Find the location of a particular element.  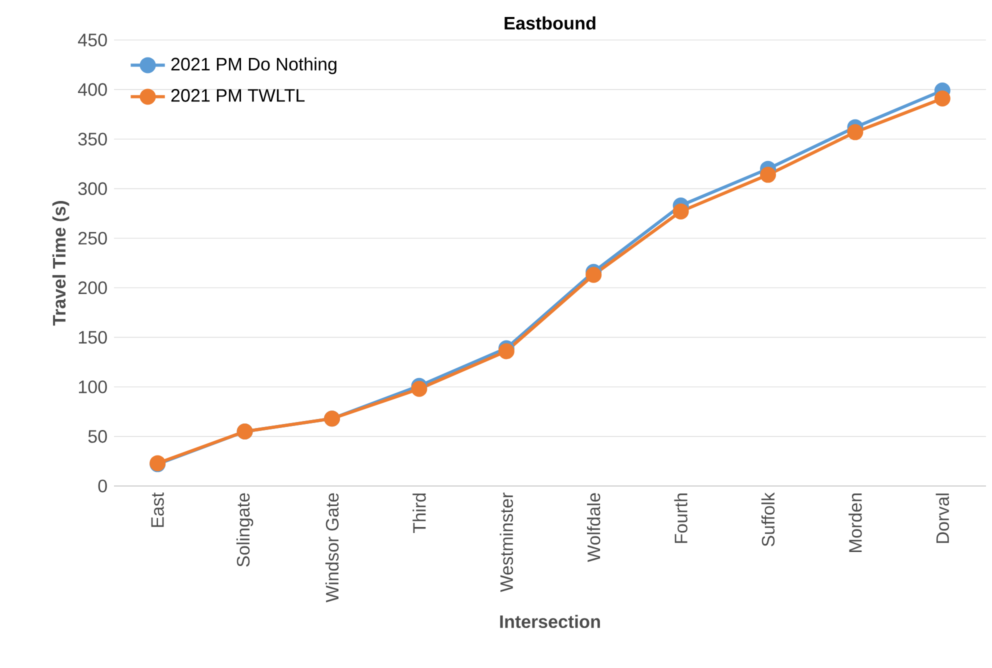

x-tick-label: East is located at coordinates (157, 509).